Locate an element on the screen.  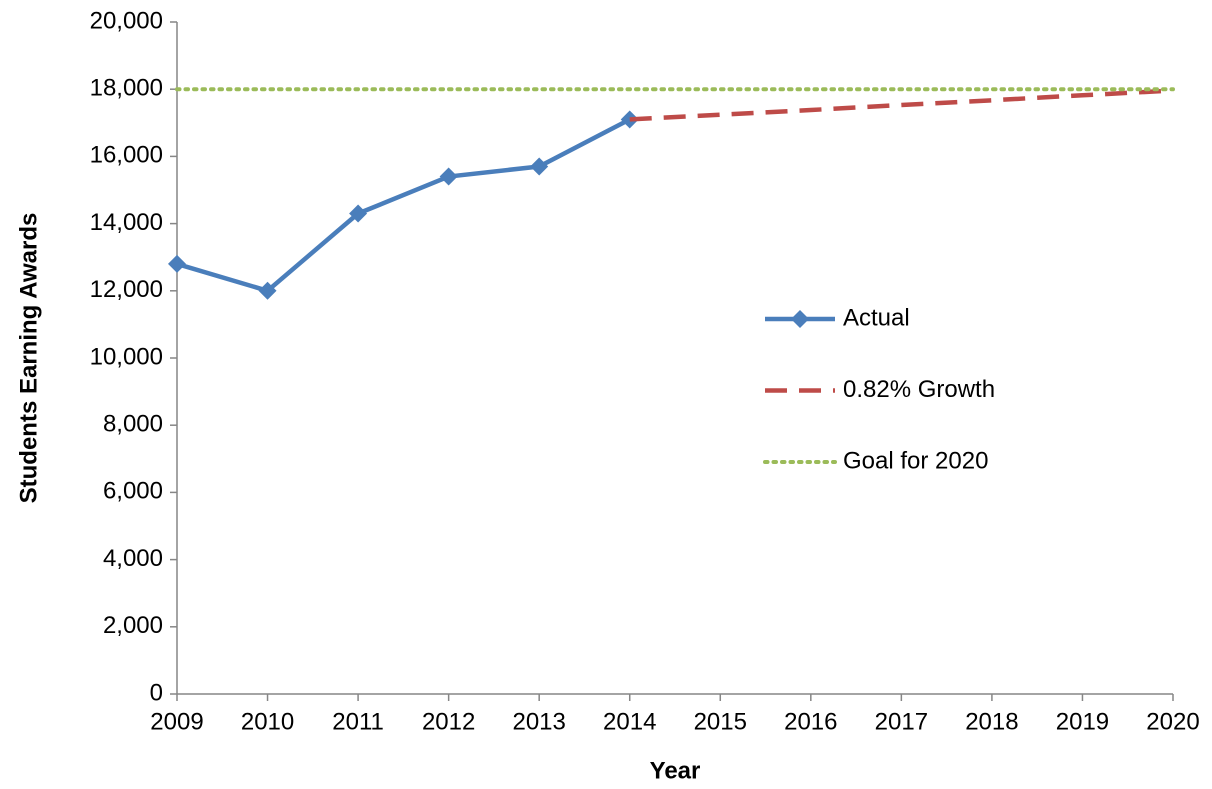
y-tick-label: 4,000 is located at coordinates (133, 558).